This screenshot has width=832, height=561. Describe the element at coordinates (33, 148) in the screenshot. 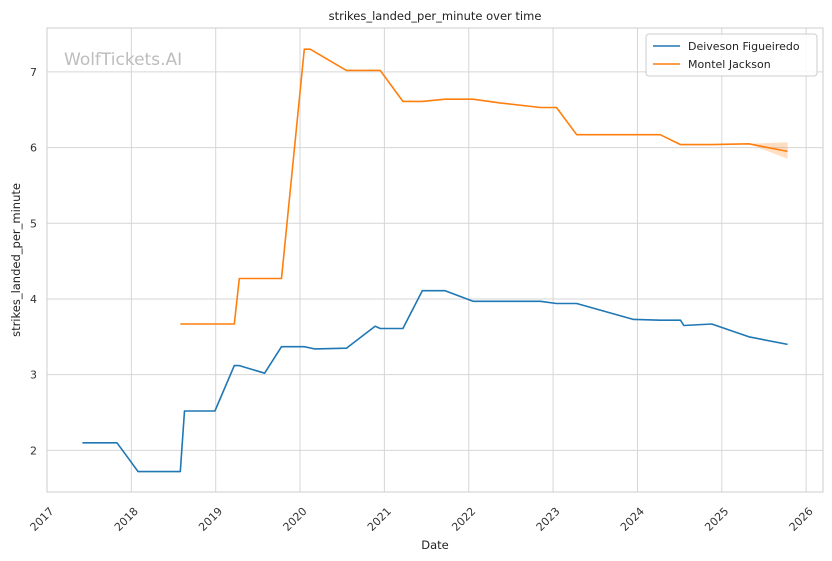

I see `y-tick-label: 6` at that location.